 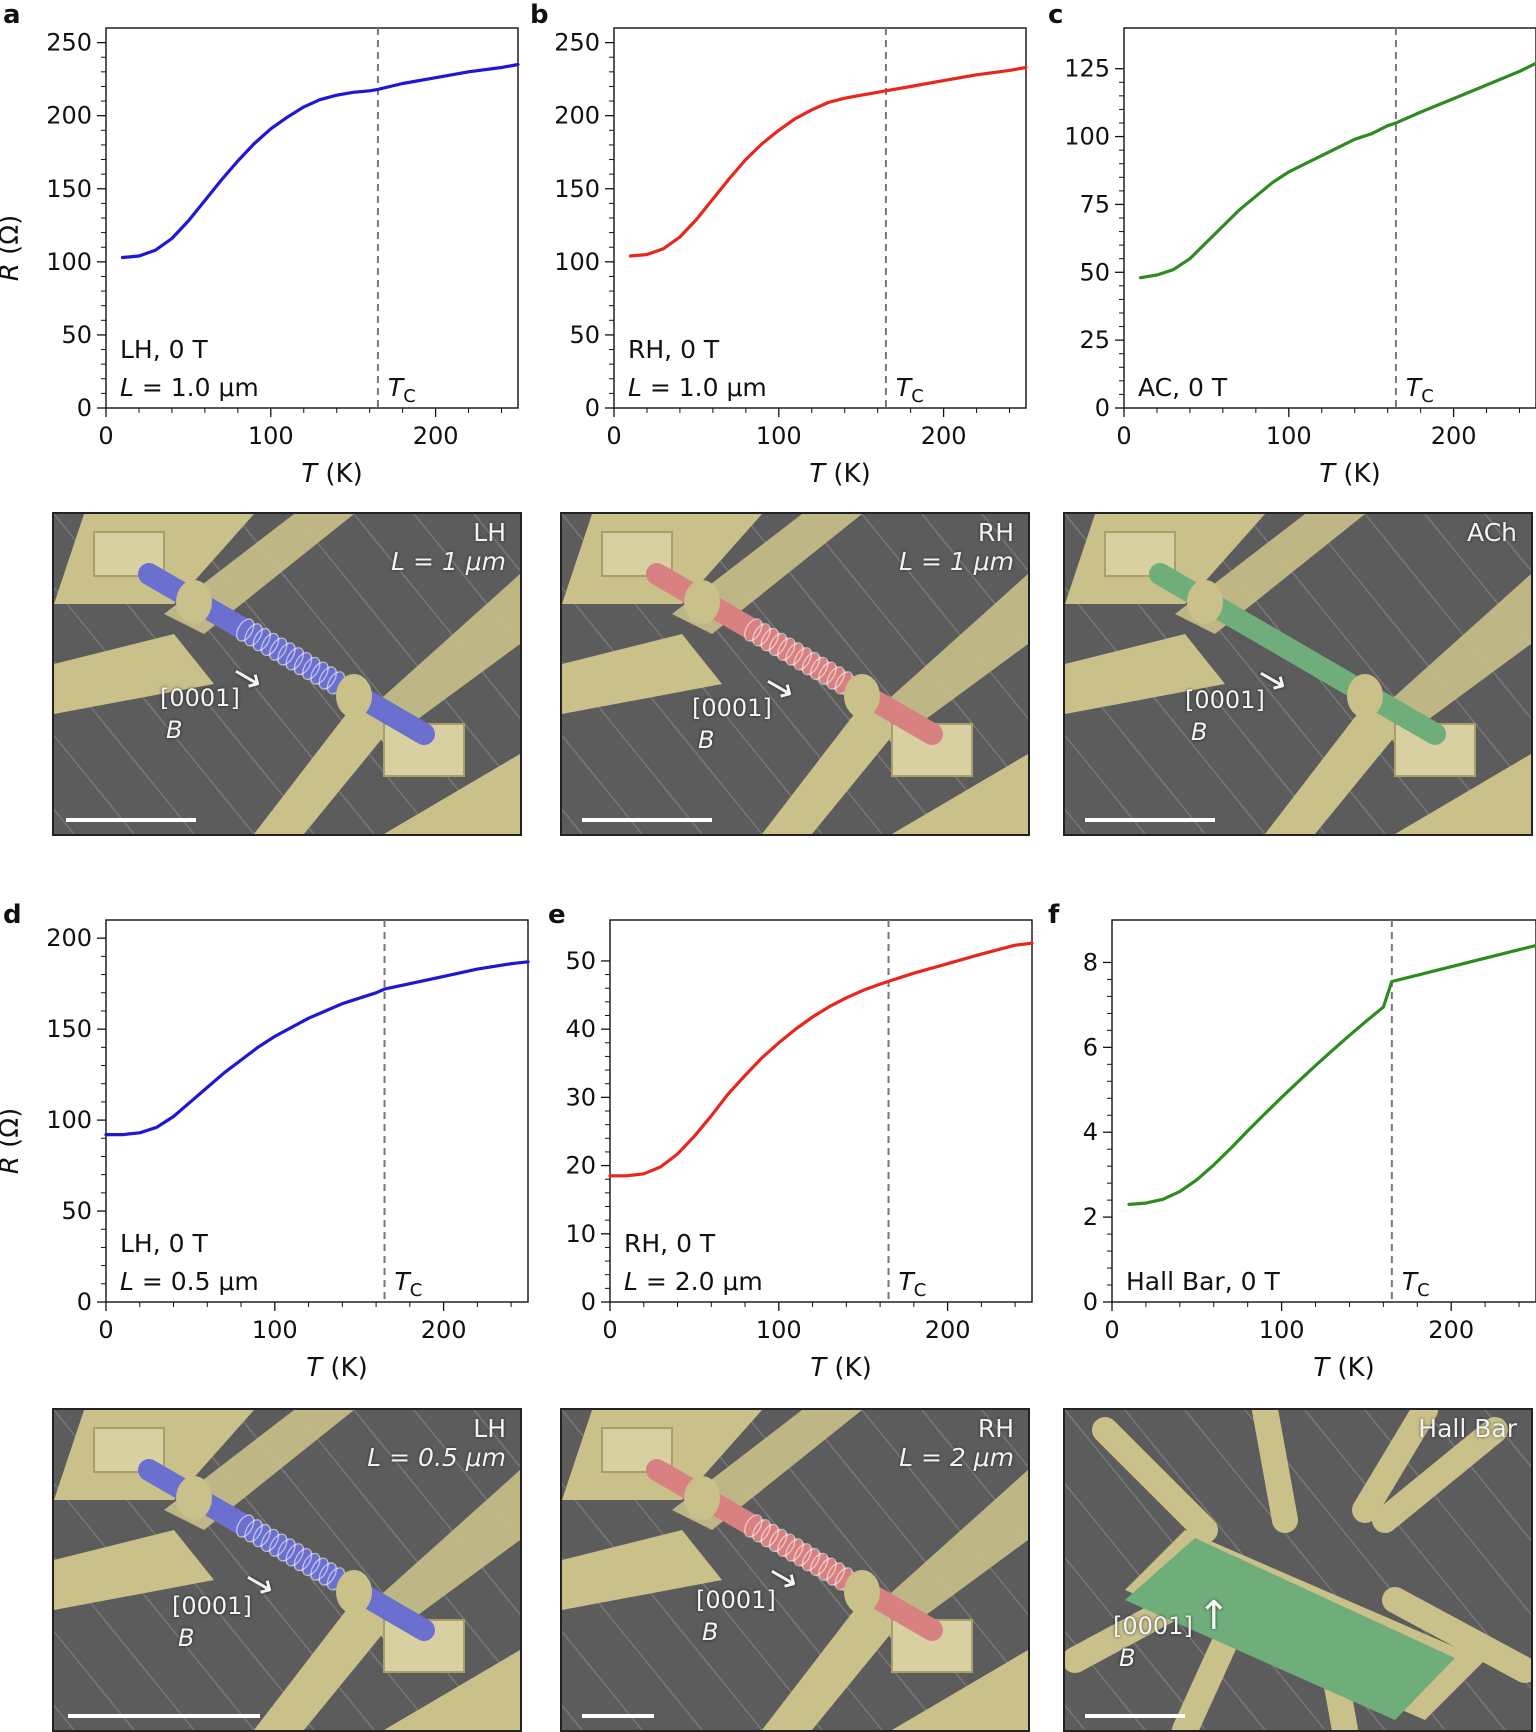 I want to click on device-type: RH, so click(x=956, y=1428).